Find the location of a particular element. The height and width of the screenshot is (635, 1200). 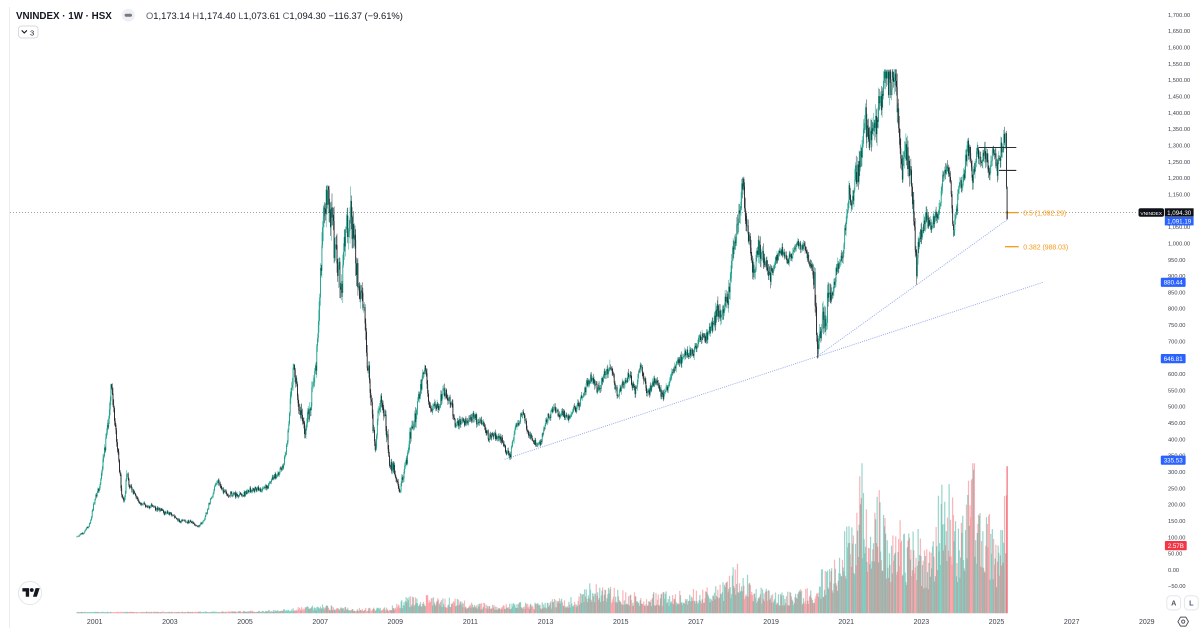

svg-text: 1,650.00 is located at coordinates (1179, 32).